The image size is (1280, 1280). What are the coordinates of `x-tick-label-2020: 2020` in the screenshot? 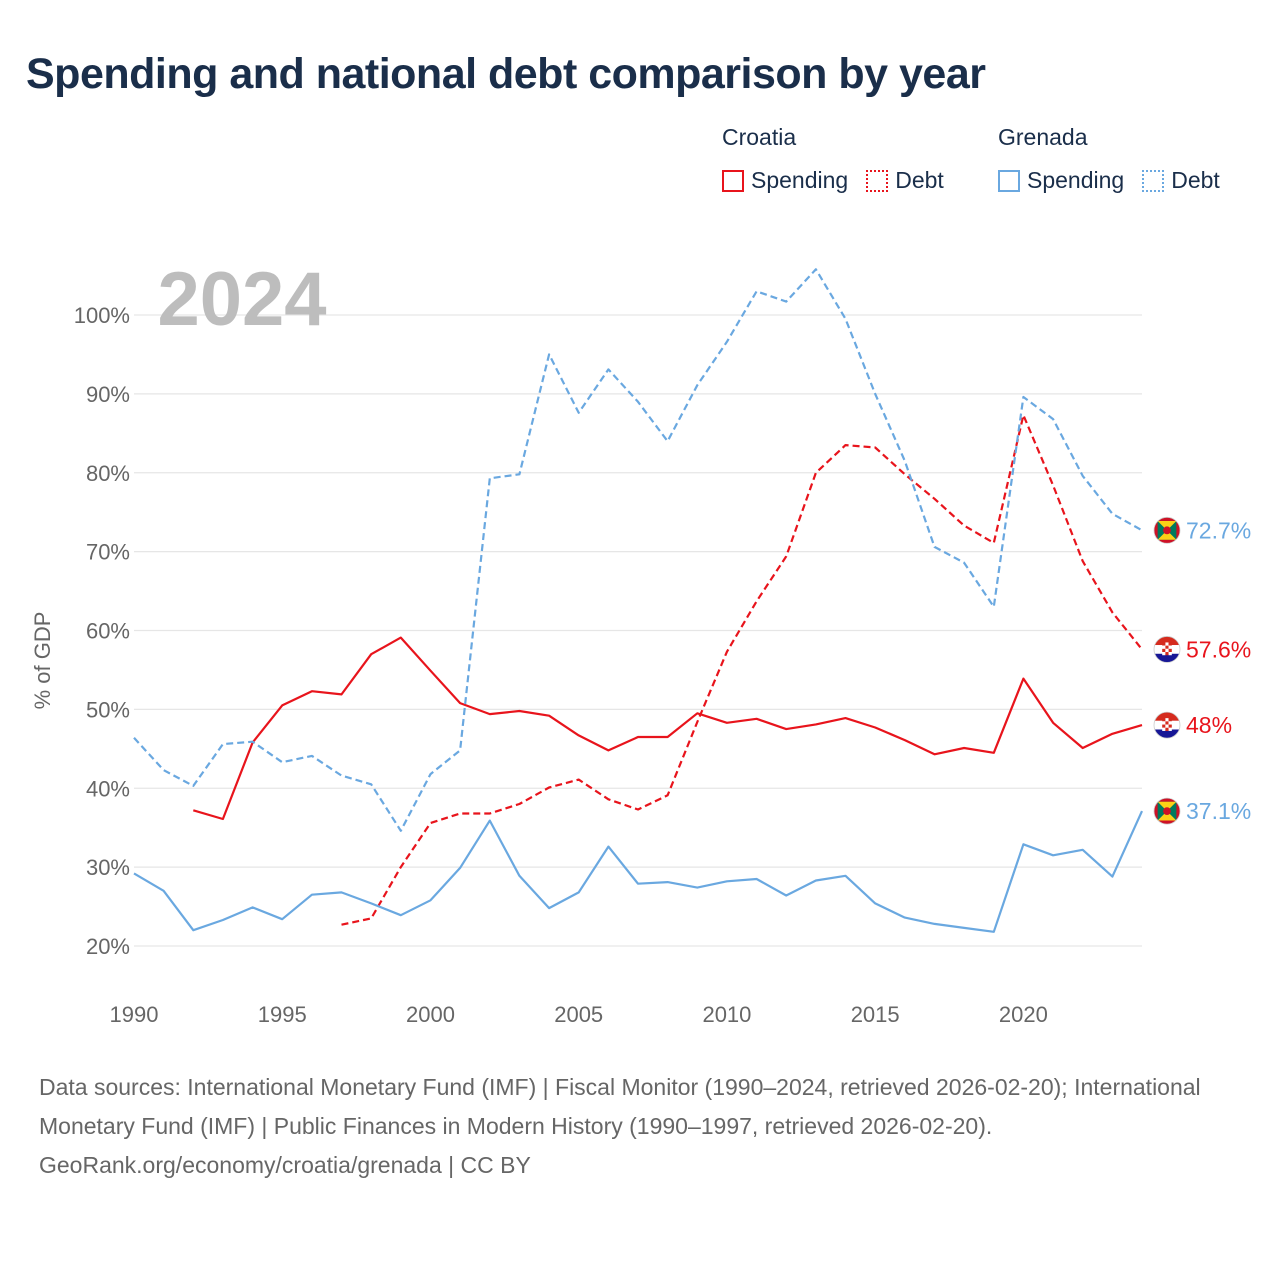 It's located at (1023, 1014).